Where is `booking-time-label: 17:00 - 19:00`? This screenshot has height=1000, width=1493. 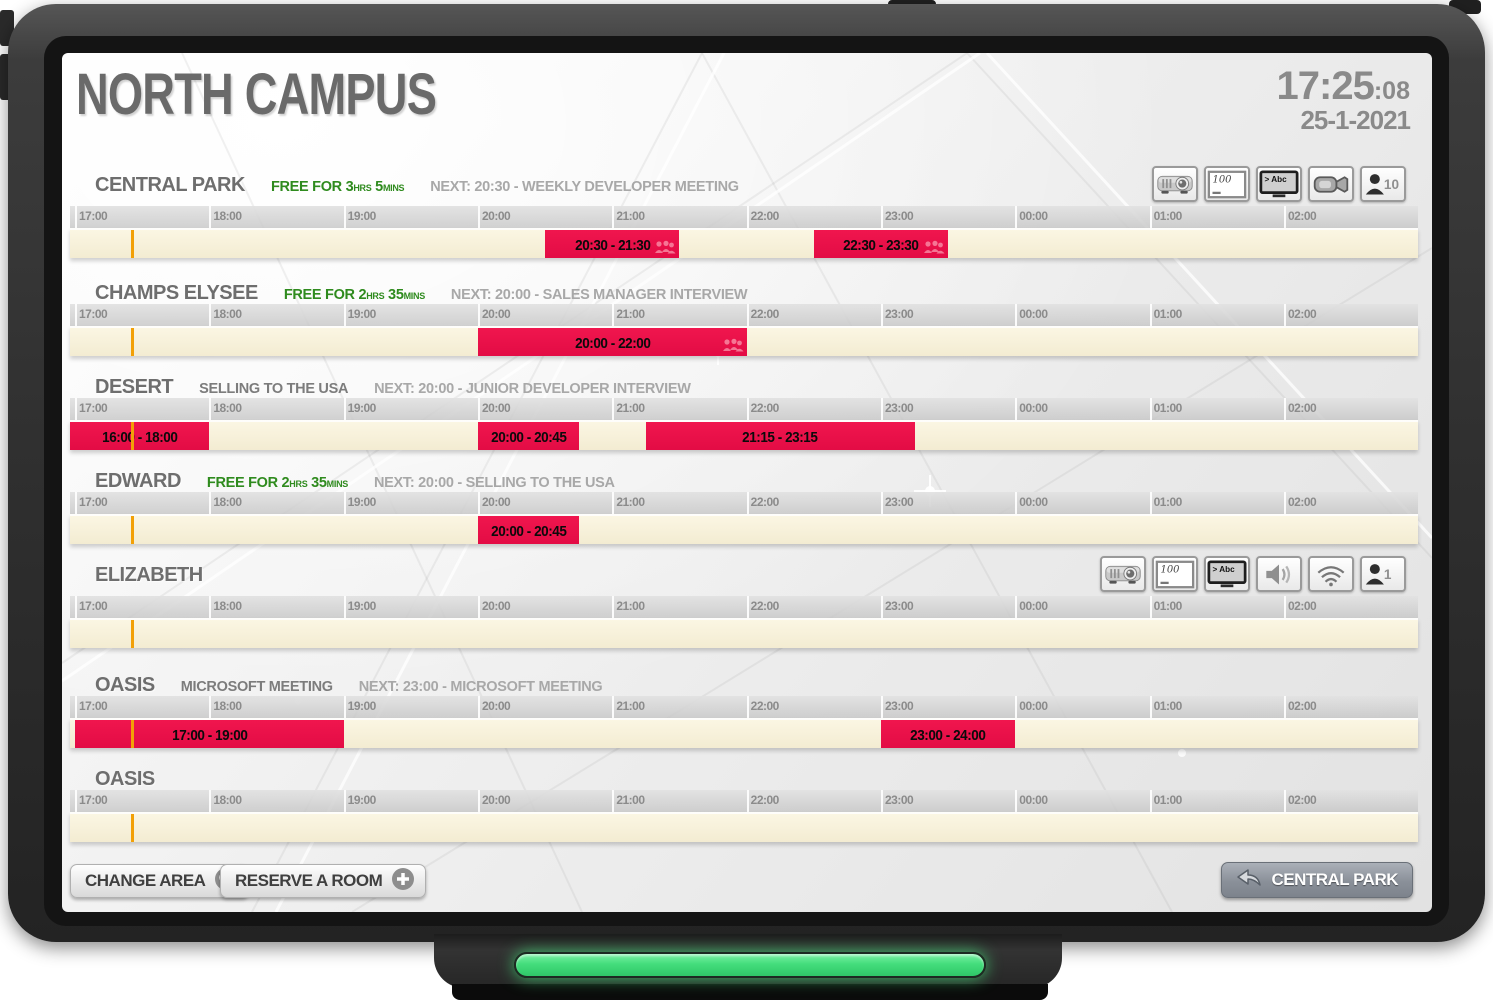 booking-time-label: 17:00 - 19:00 is located at coordinates (209, 735).